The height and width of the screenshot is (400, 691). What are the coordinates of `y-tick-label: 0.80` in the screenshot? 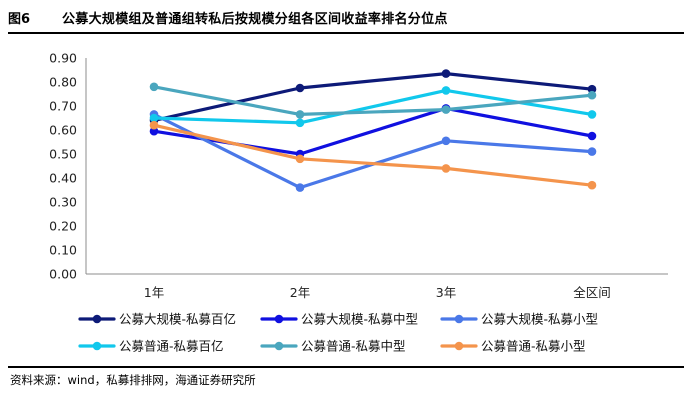 It's located at (63, 82).